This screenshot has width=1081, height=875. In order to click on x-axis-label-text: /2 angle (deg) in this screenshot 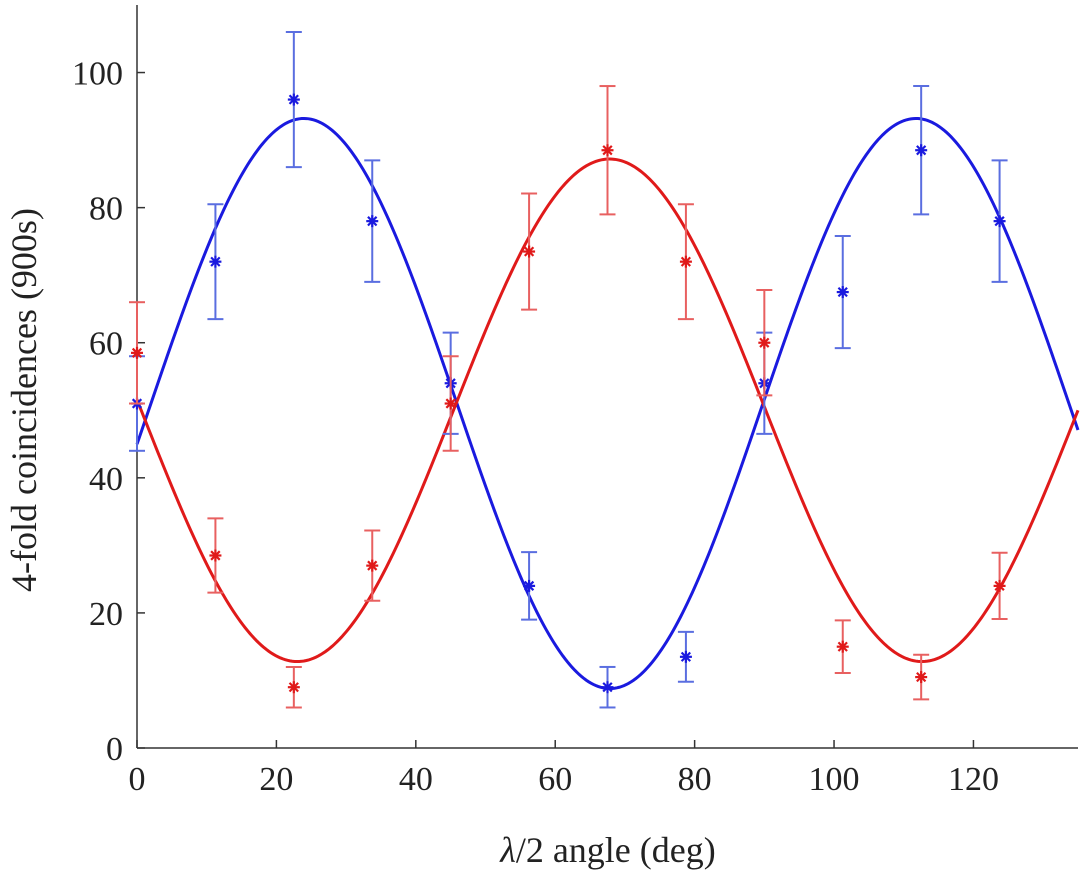, I will do `click(616, 850)`.